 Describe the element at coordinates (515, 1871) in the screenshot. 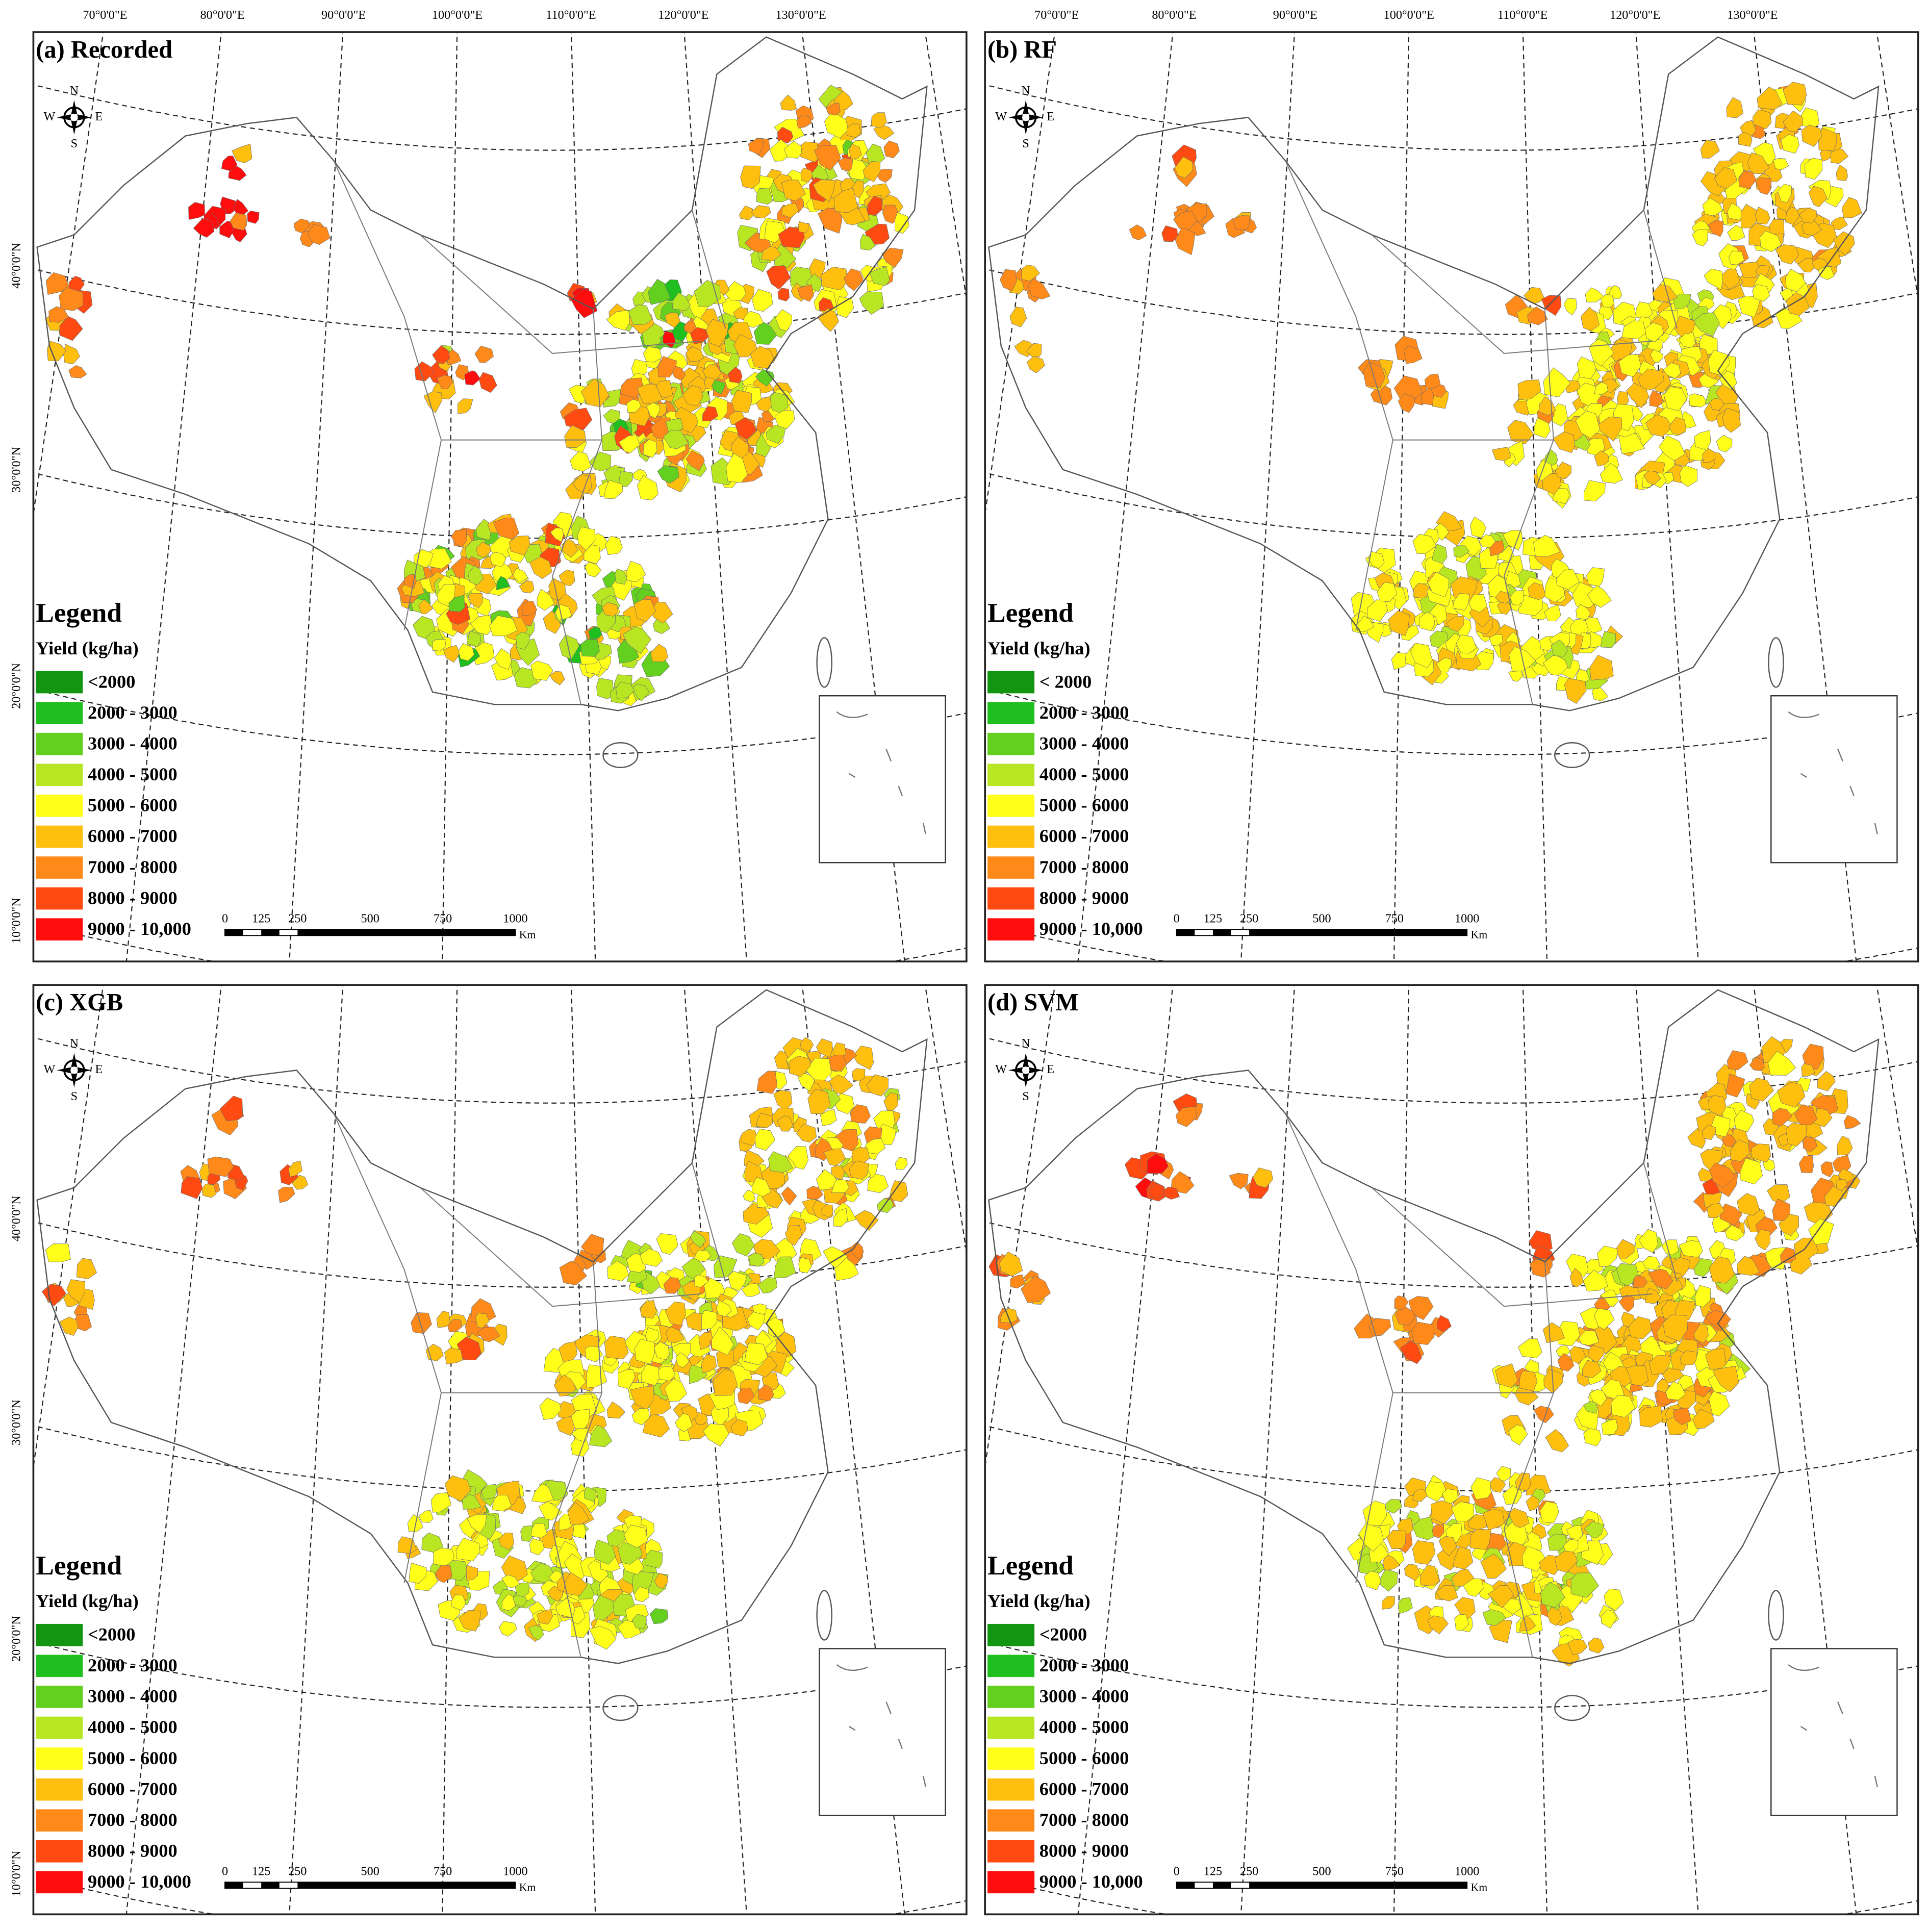

I see `scale-label: 1000` at that location.